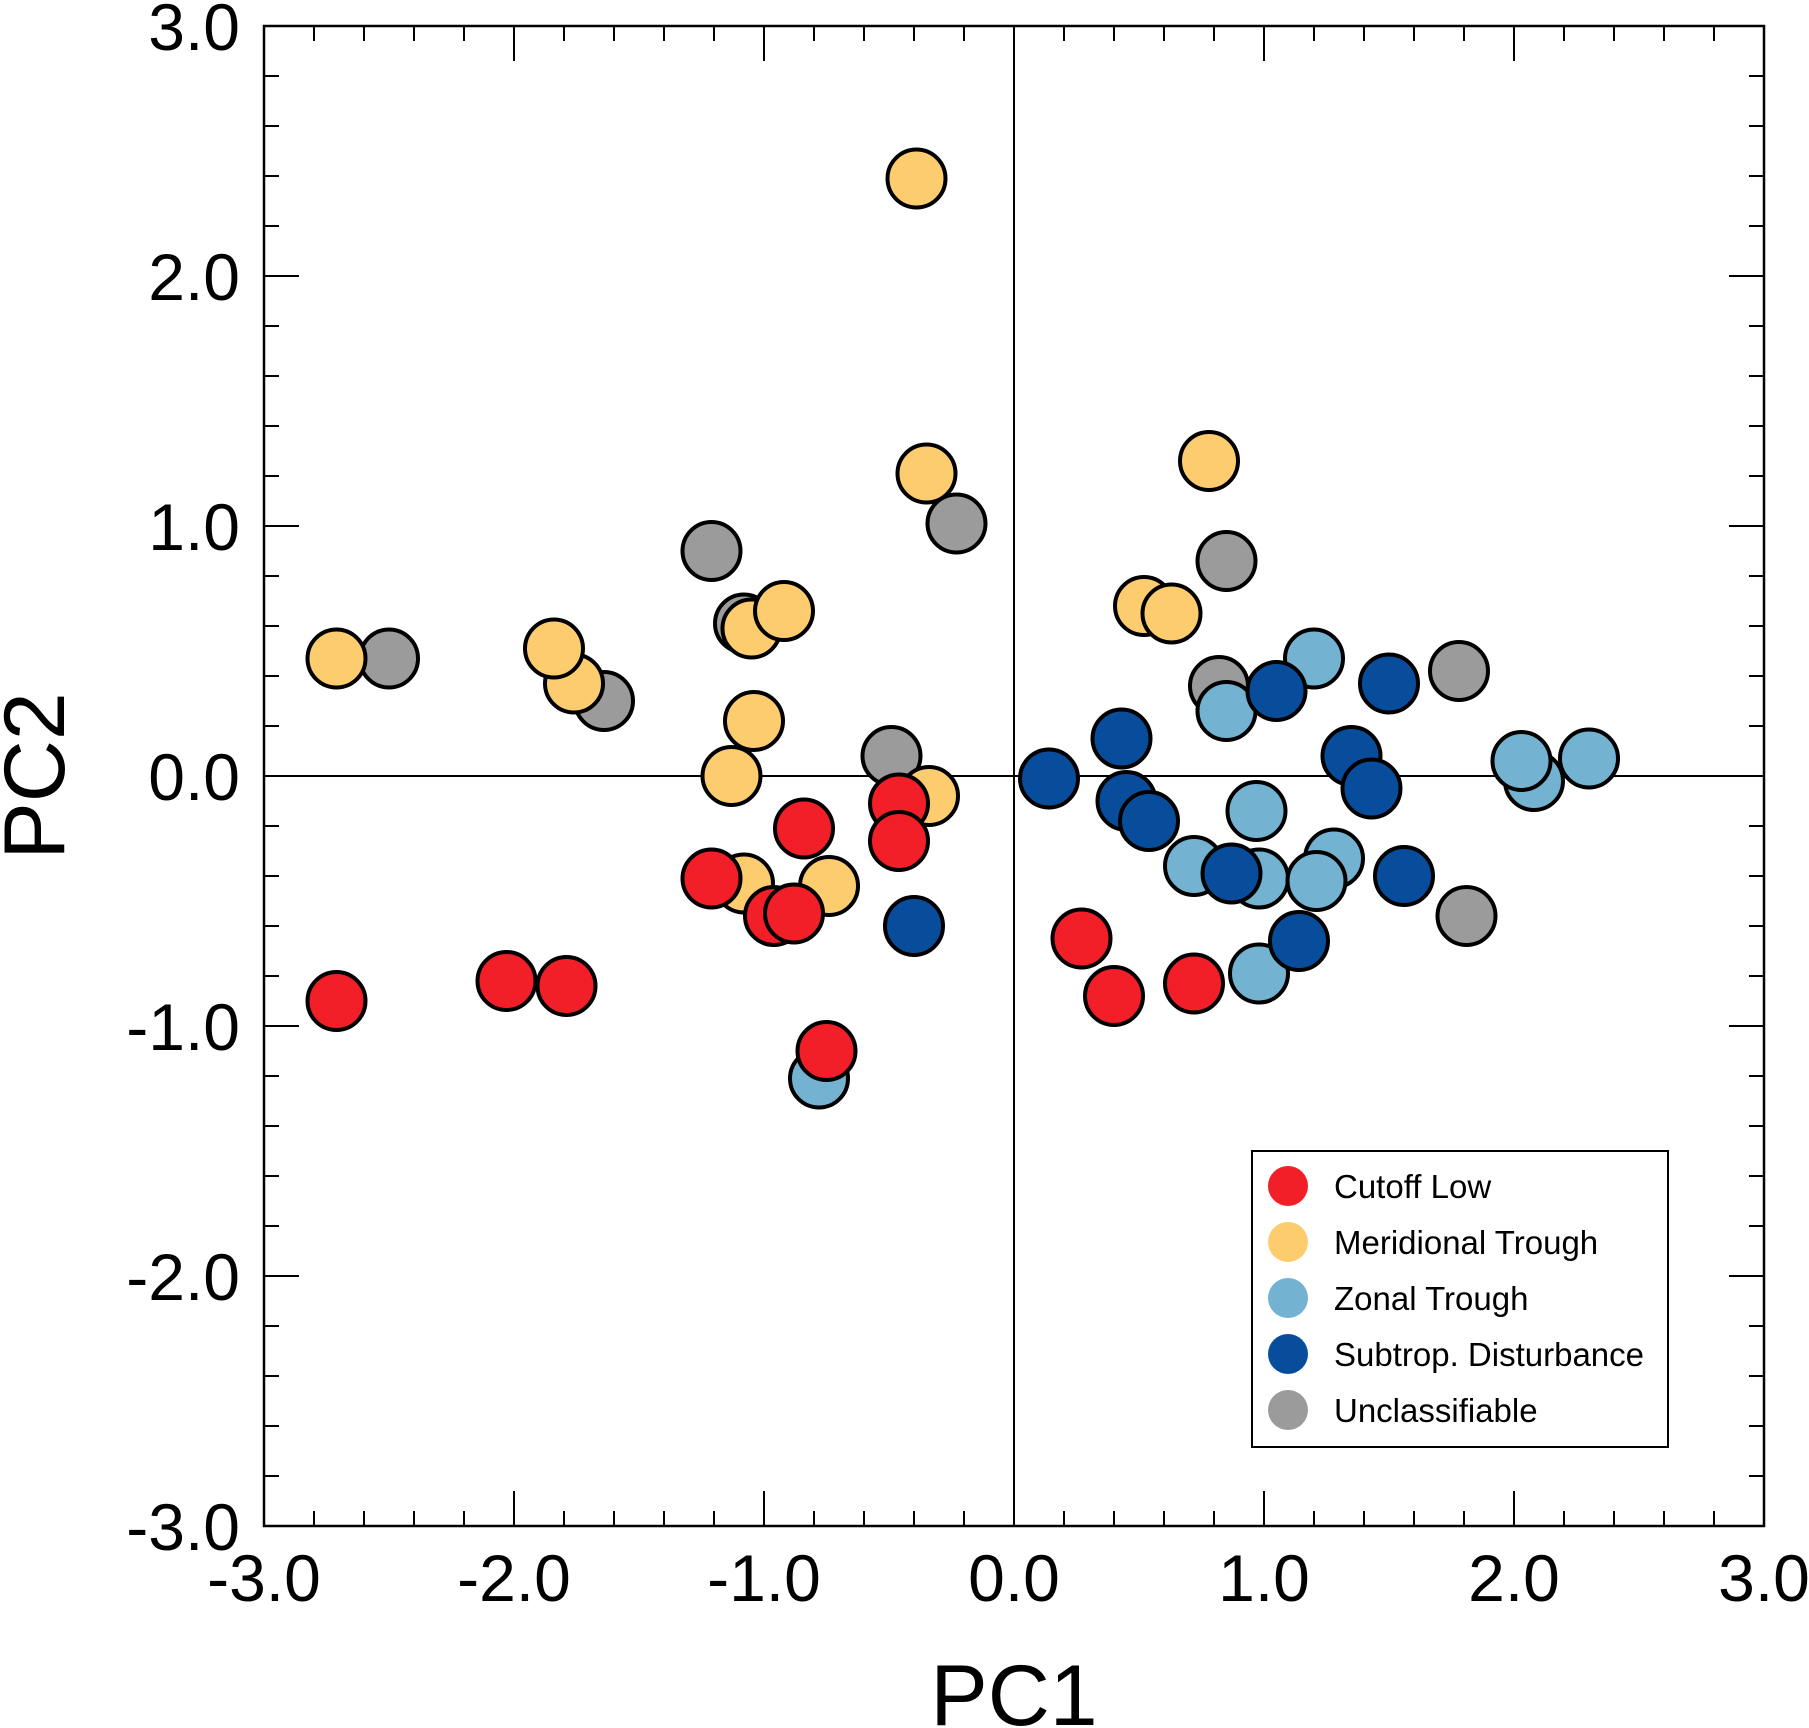 The width and height of the screenshot is (1809, 1728). Describe the element at coordinates (514, 1578) in the screenshot. I see `x-tick-label: -2.0` at that location.